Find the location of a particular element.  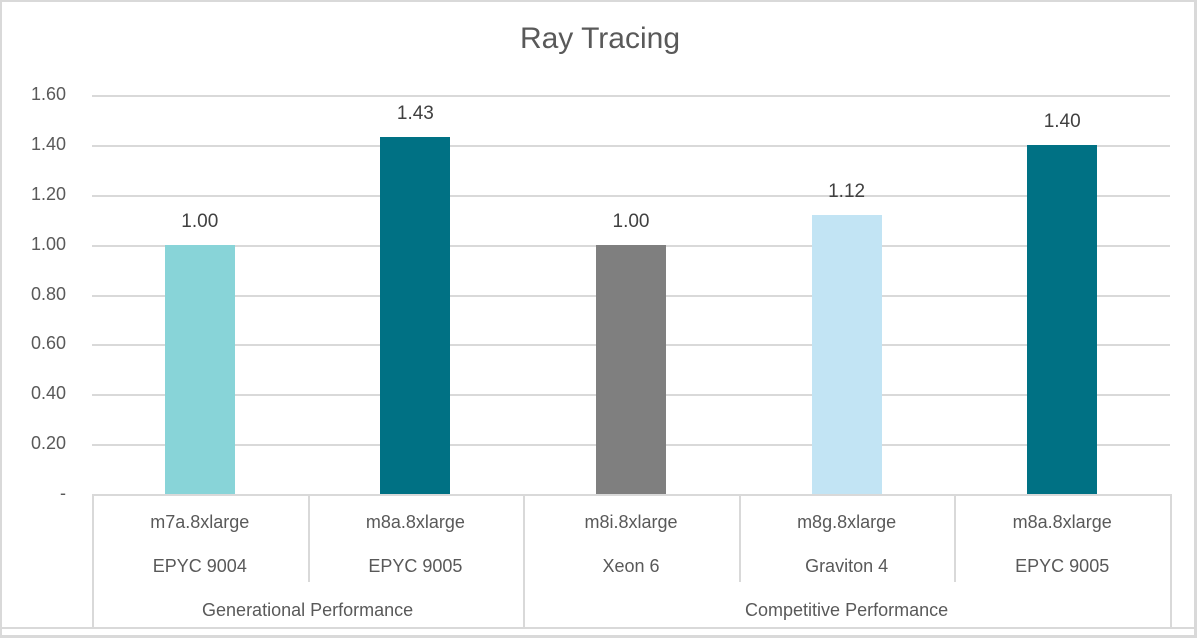

bar-m8g.8xlarge is located at coordinates (846, 354).